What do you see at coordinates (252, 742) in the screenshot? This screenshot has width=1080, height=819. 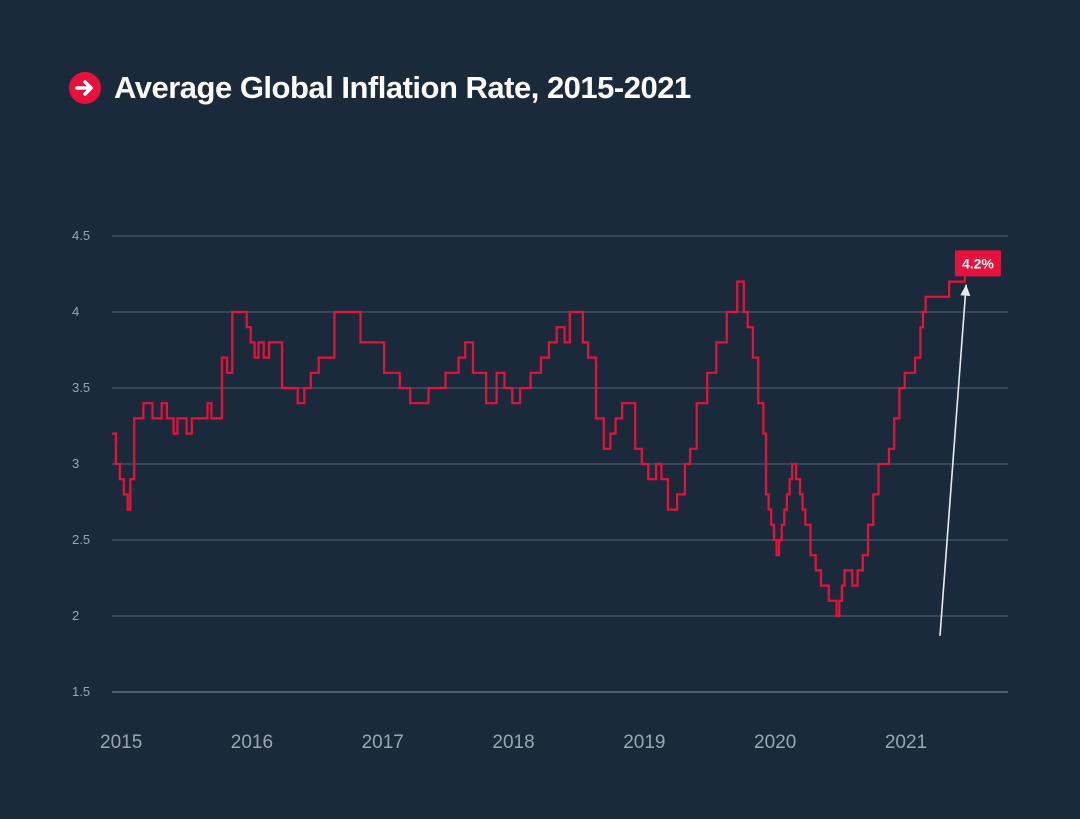 I see `x-tick-label: 2016` at bounding box center [252, 742].